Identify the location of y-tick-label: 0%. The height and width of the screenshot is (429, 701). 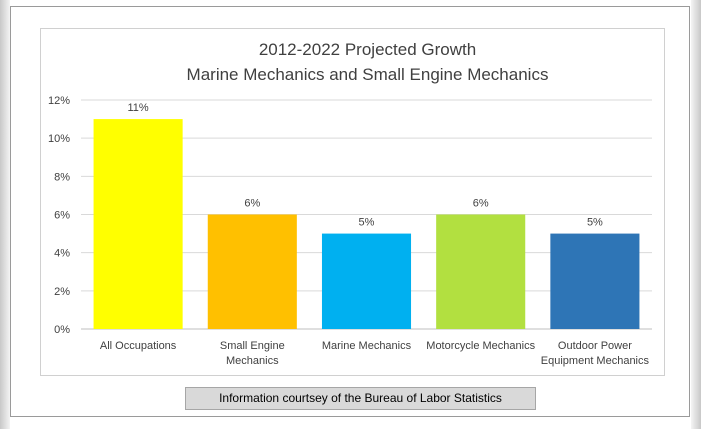
(62, 330).